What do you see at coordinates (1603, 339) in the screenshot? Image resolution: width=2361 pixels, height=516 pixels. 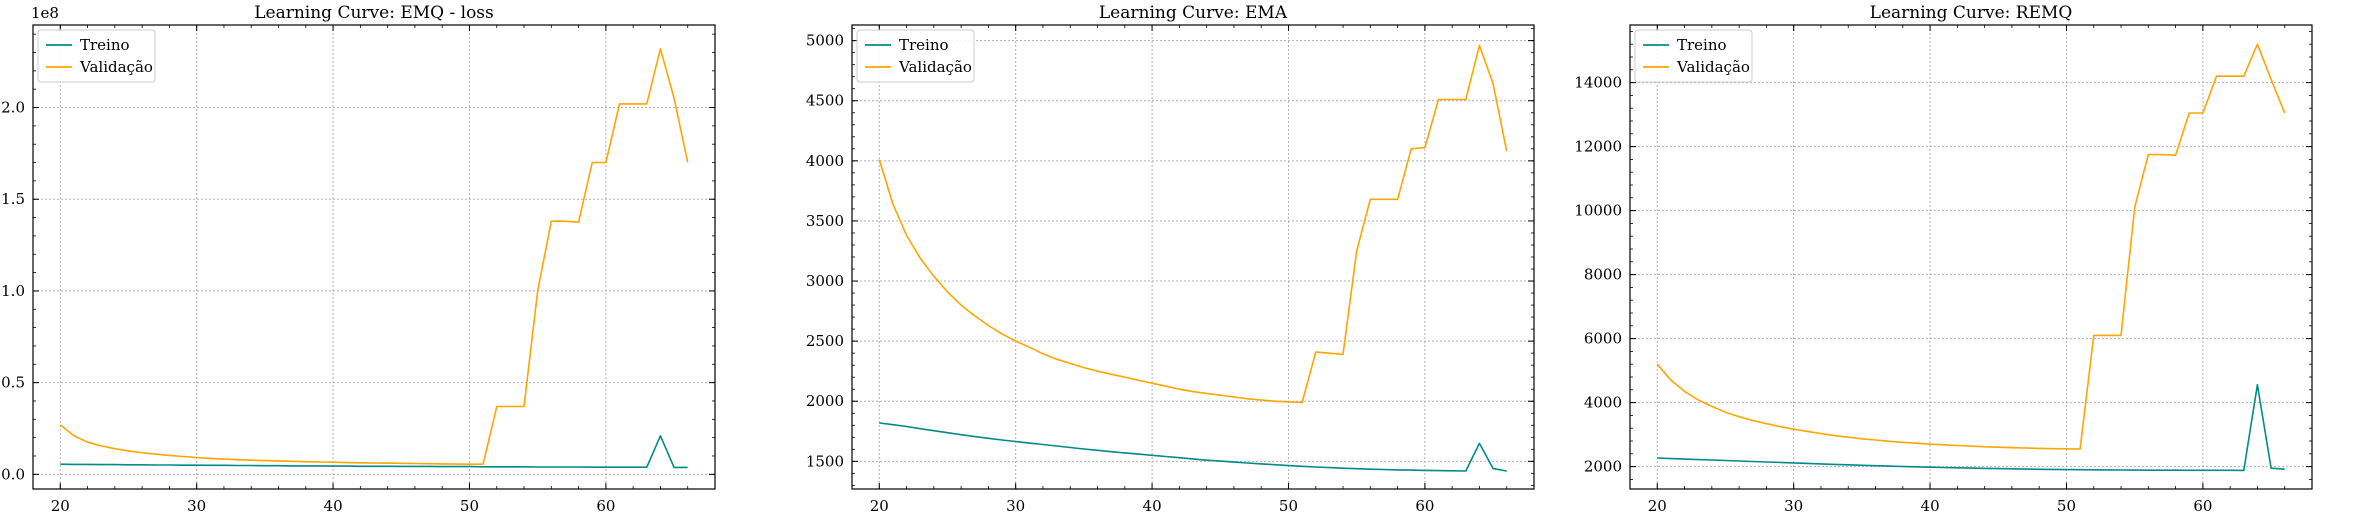 I see `y-tick-label: 6000` at bounding box center [1603, 339].